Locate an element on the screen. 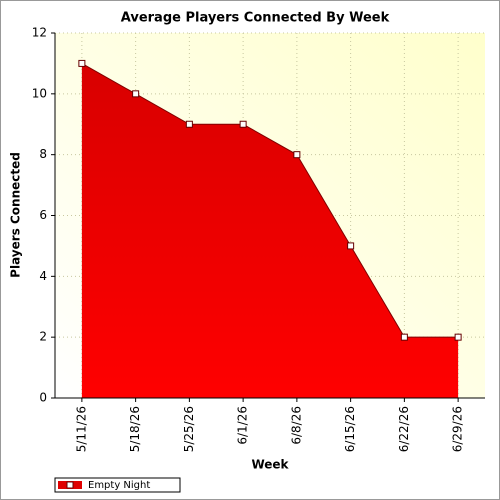  y-tick-label: 8 is located at coordinates (43, 154).